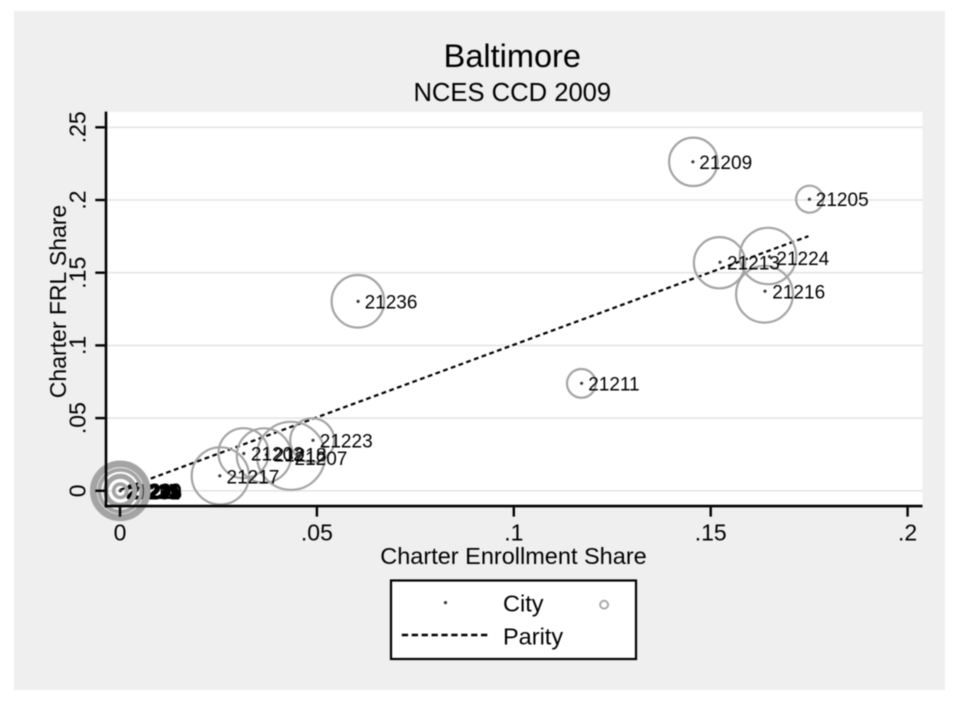 The height and width of the screenshot is (725, 960). Describe the element at coordinates (512, 93) in the screenshot. I see `svg-text: NCES CCD 2009` at that location.